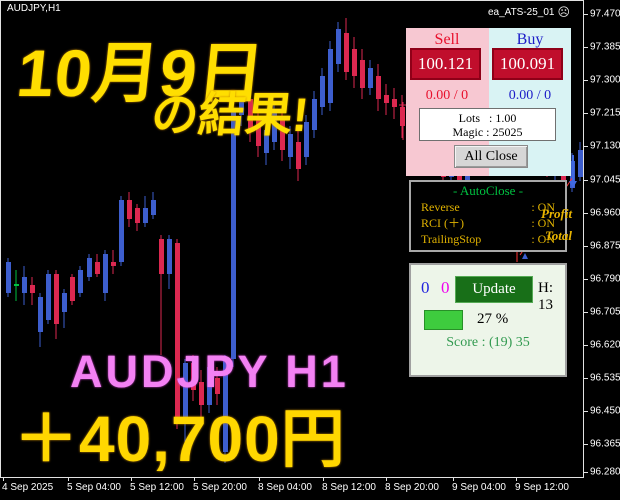  Describe the element at coordinates (34, 8) in the screenshot. I see `symbol-period-label: AUDJPY,H1` at that location.